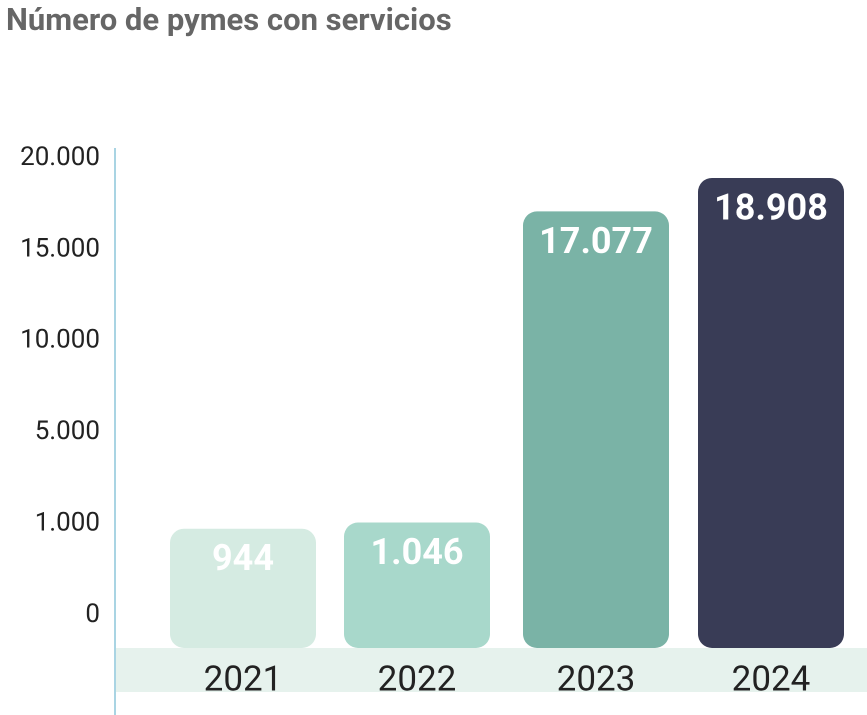  Describe the element at coordinates (243, 678) in the screenshot. I see `x-tick-label: 2021` at that location.